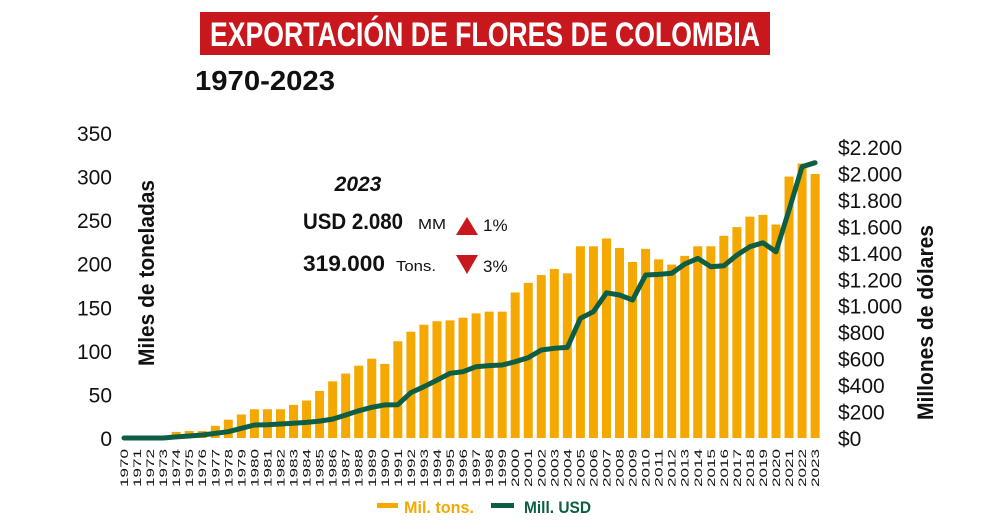 This screenshot has width=1000, height=530. What do you see at coordinates (925, 322) in the screenshot?
I see `y-axis-right-label: Millones de dólares` at bounding box center [925, 322].